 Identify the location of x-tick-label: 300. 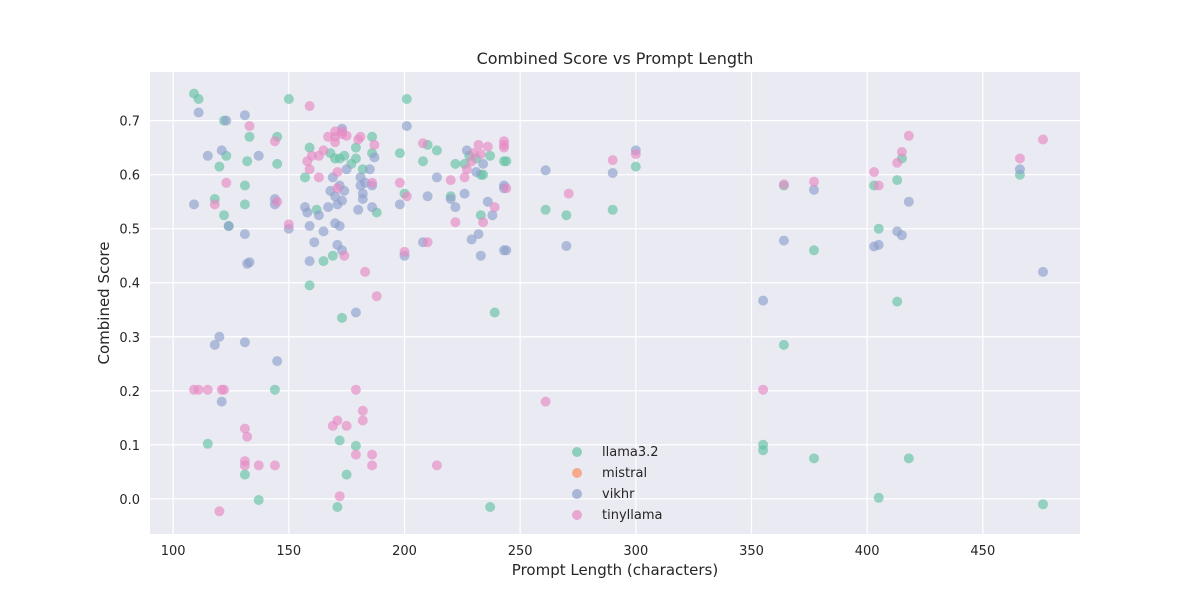
(635, 551).